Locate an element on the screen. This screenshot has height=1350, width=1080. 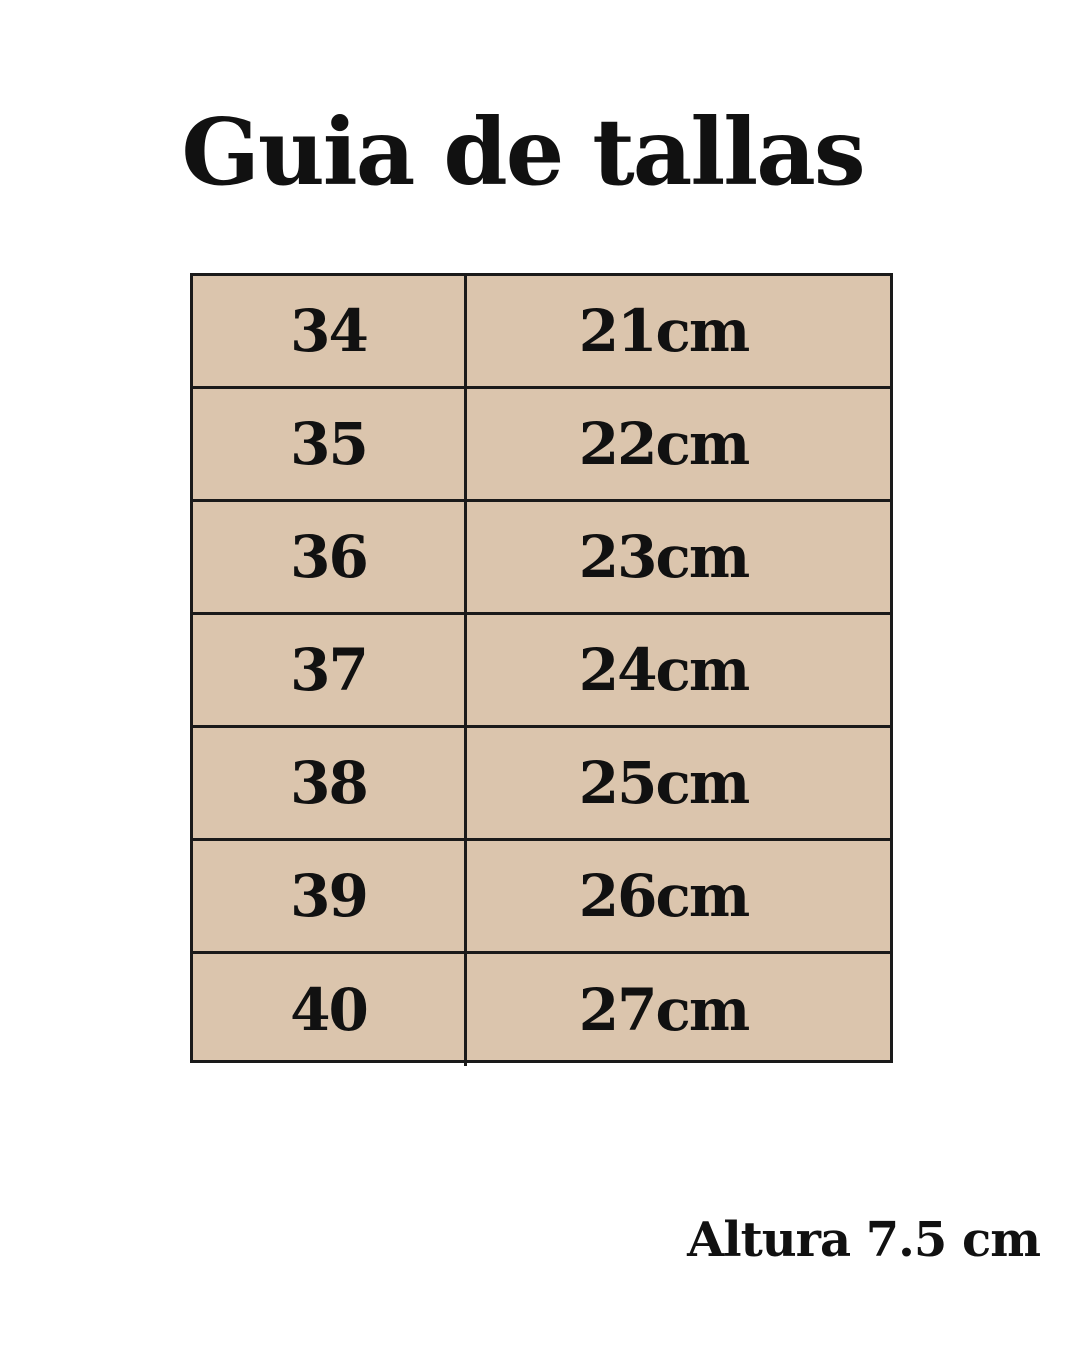
table-row: 36 23cm is located at coordinates (541, 558).